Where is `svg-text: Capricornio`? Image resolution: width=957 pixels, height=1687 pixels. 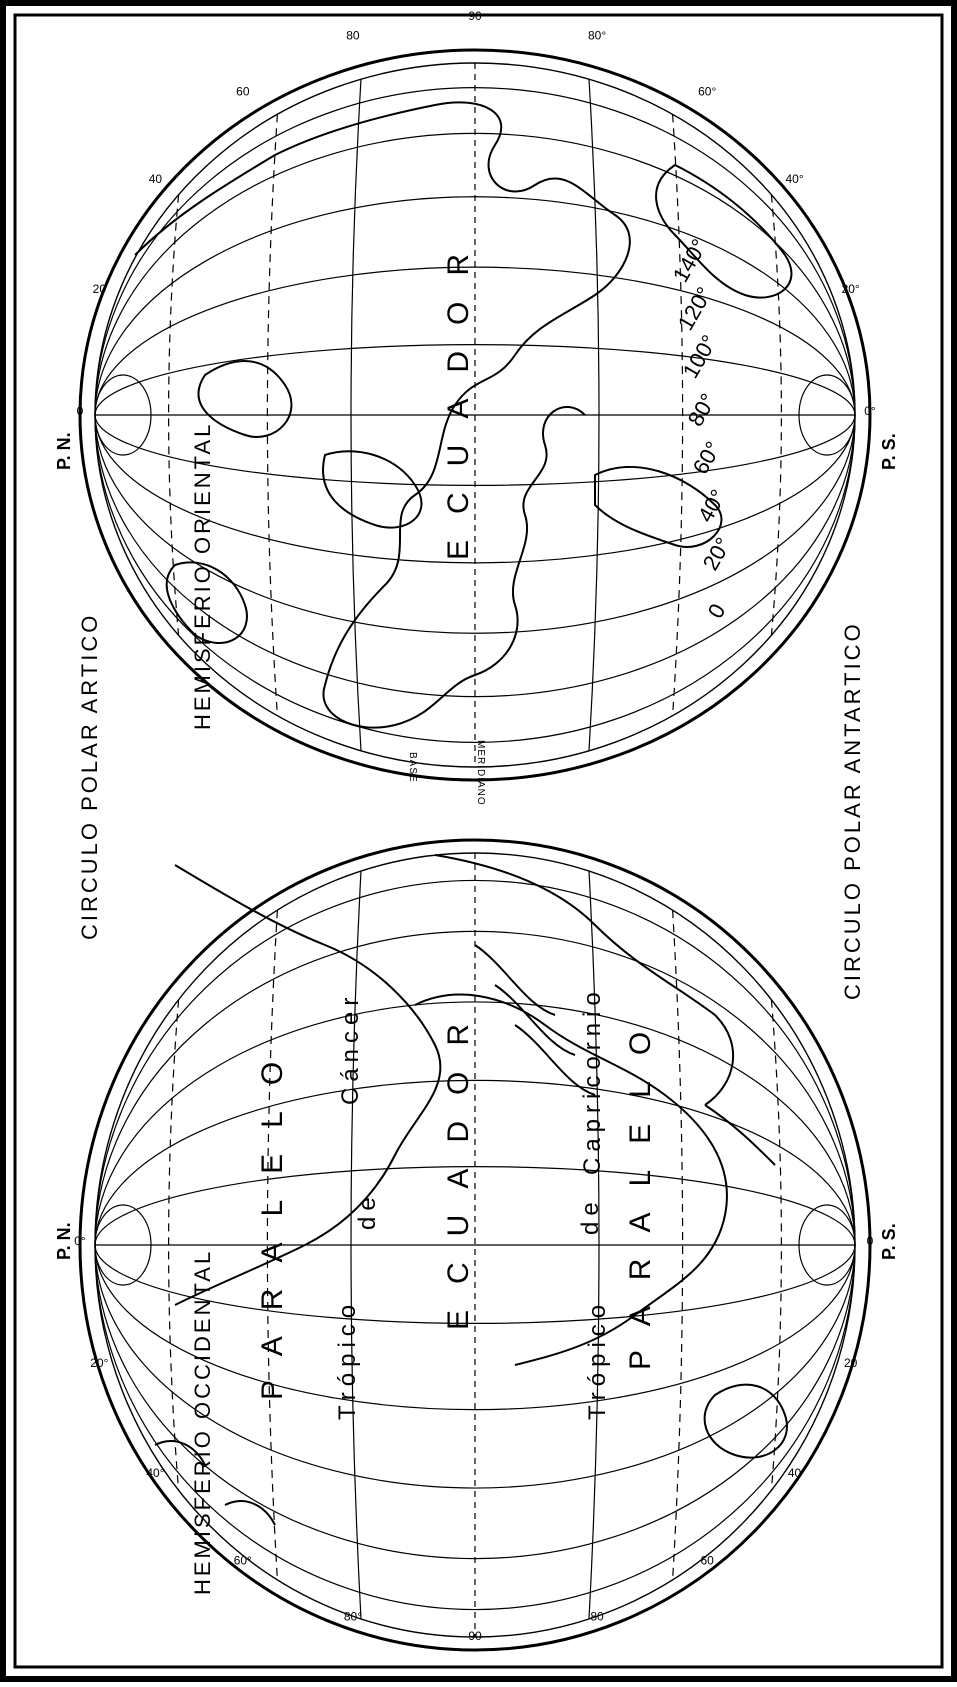
svg-text: Capricornio is located at coordinates (592, 1080).